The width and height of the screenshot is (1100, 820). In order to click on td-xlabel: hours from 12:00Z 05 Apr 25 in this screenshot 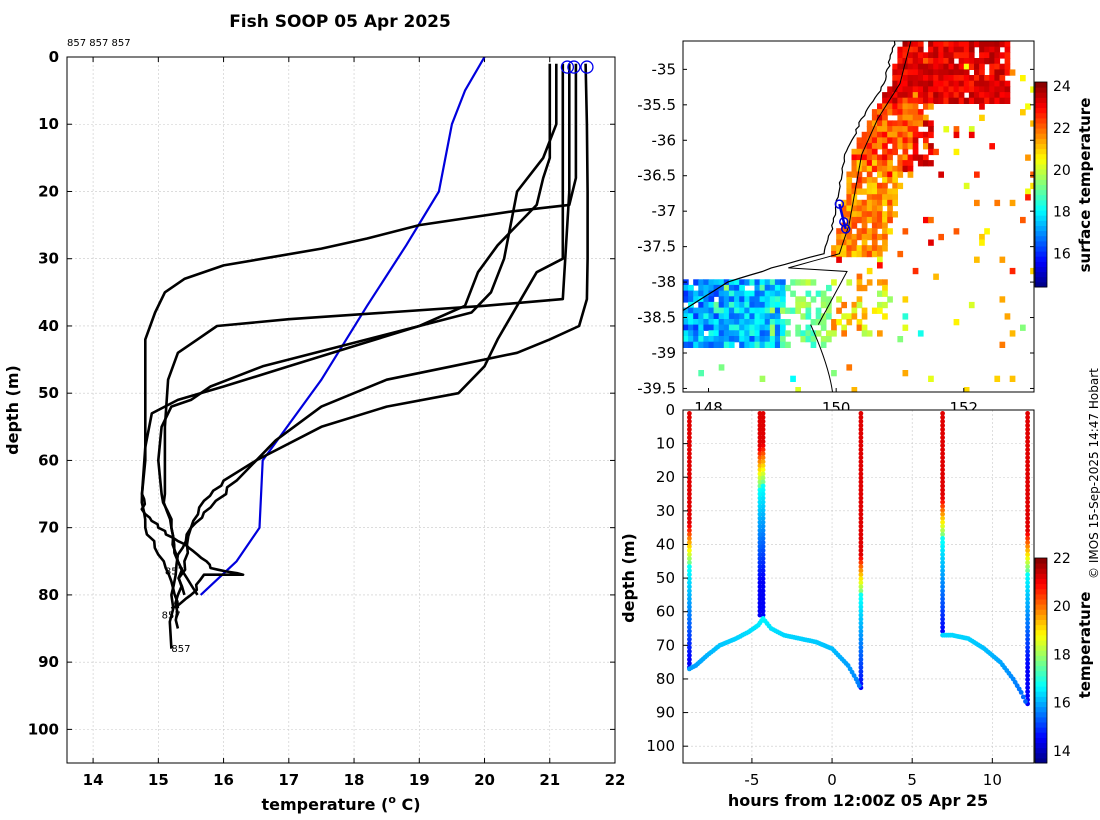, I will do `click(858, 800)`.